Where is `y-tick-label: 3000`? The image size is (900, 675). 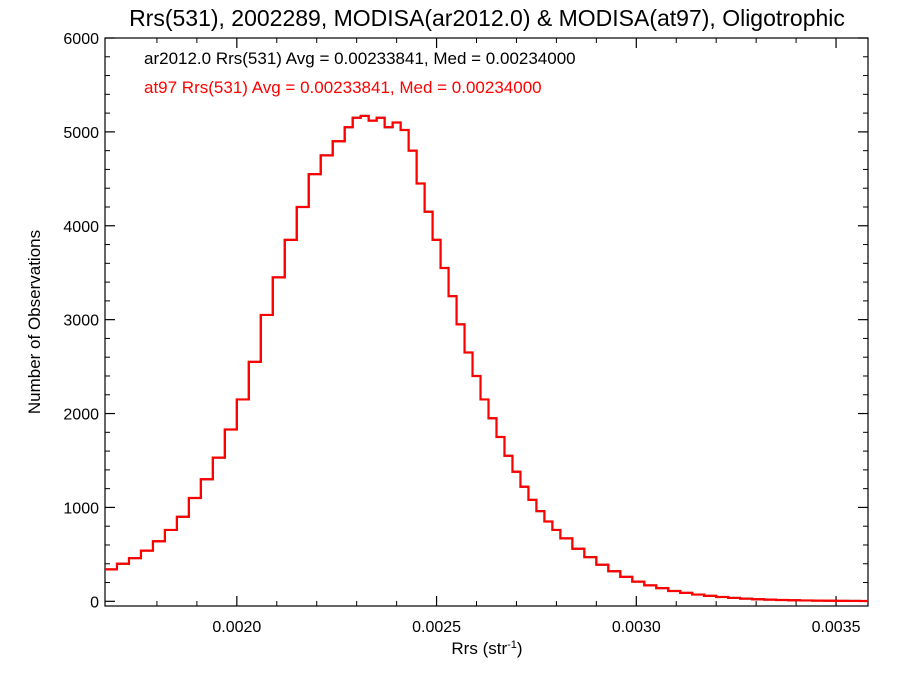 y-tick-label: 3000 is located at coordinates (81, 321).